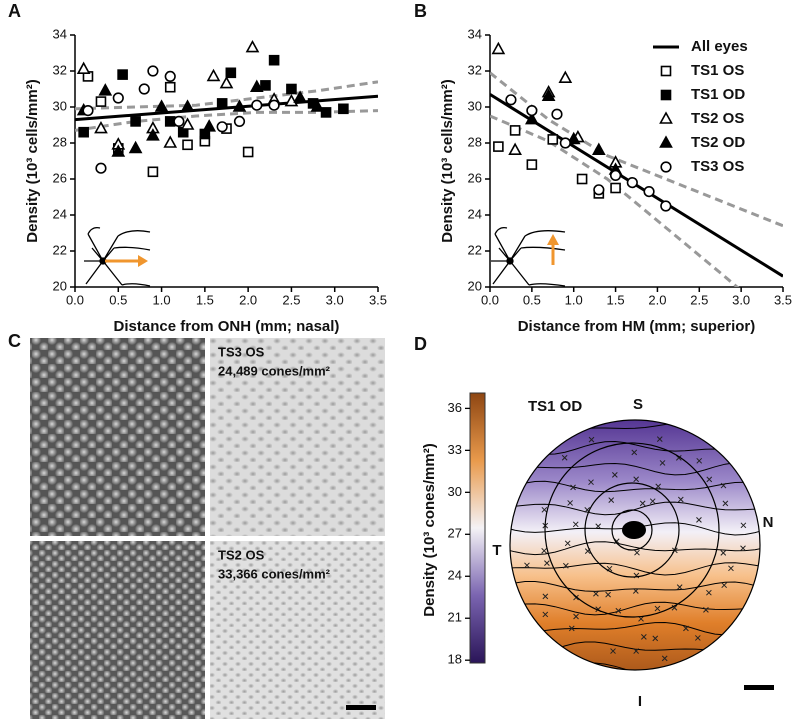  What do you see at coordinates (14, 11) in the screenshot?
I see `panel-letter: A` at bounding box center [14, 11].